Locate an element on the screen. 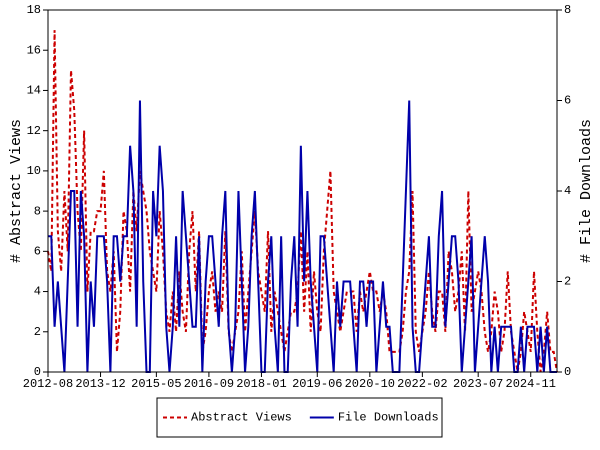  y-tick-label: 8 is located at coordinates (37, 211).